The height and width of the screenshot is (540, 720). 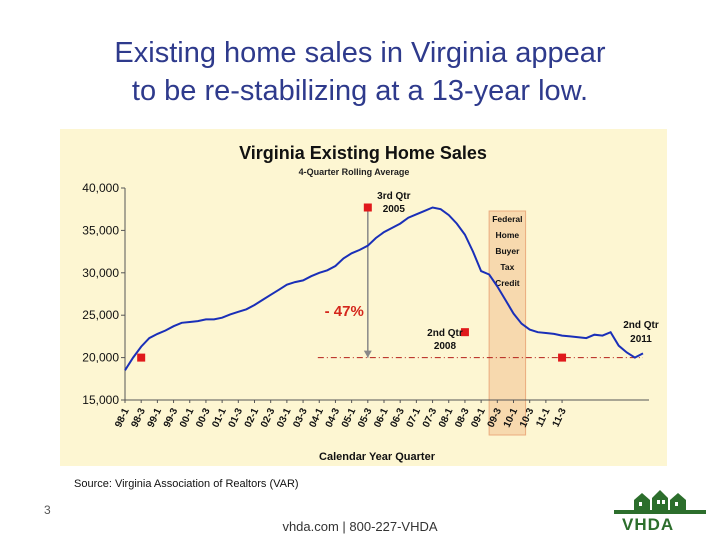 What do you see at coordinates (363, 153) in the screenshot?
I see `chart-title: Virginia Existing Home Sales` at bounding box center [363, 153].